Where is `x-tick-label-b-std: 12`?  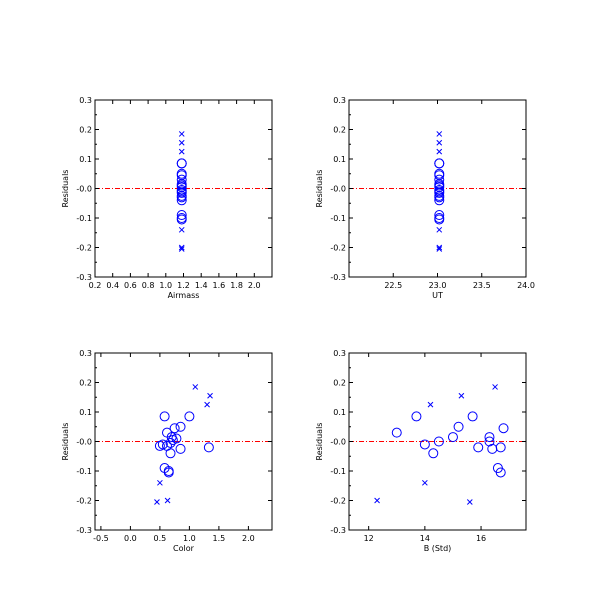 x-tick-label-b-std: 12 is located at coordinates (369, 538).